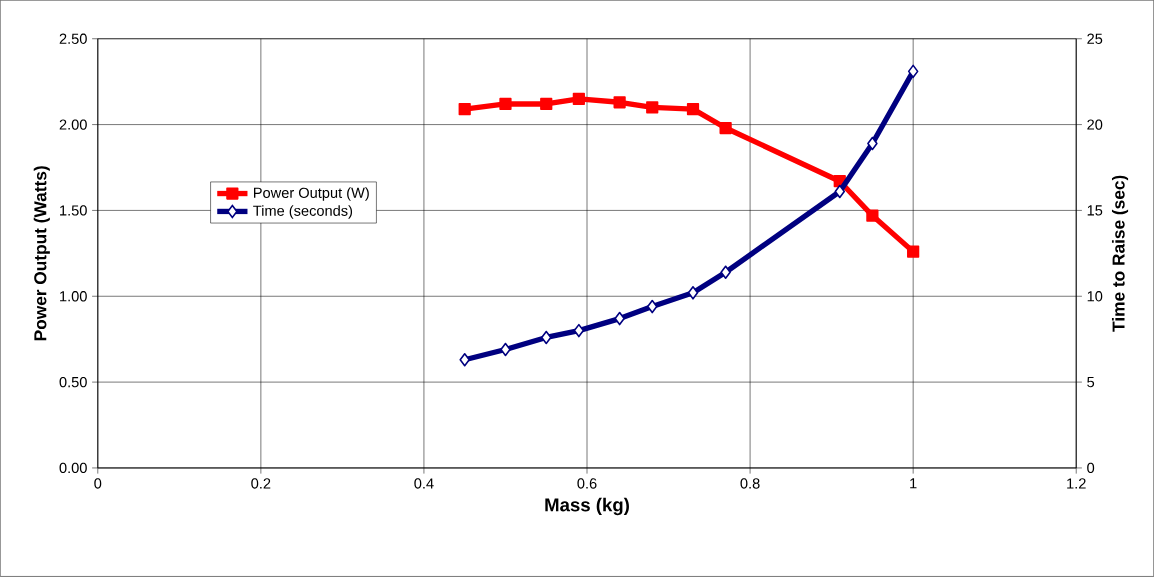  What do you see at coordinates (1076, 483) in the screenshot?
I see `x-tick-label: 1.2` at bounding box center [1076, 483].